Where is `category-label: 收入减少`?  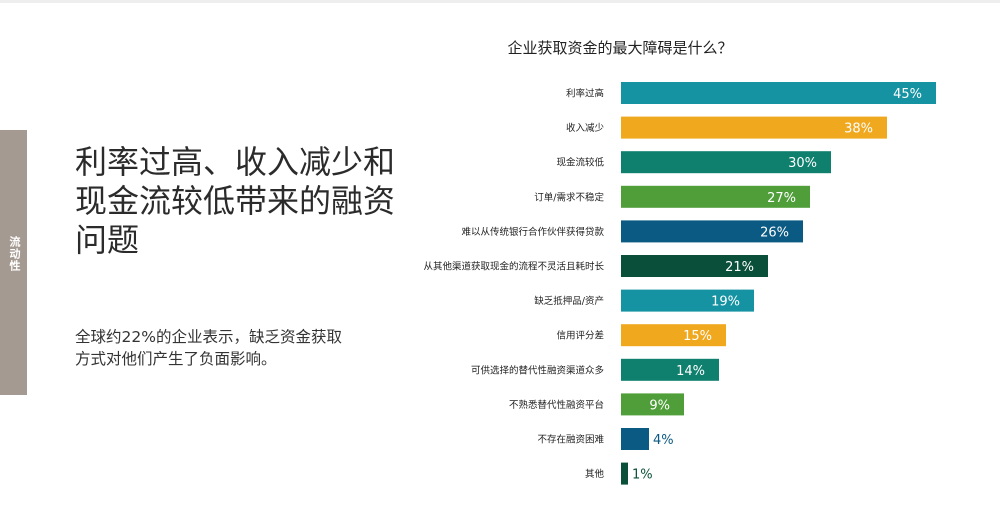 category-label: 收入减少 is located at coordinates (585, 128).